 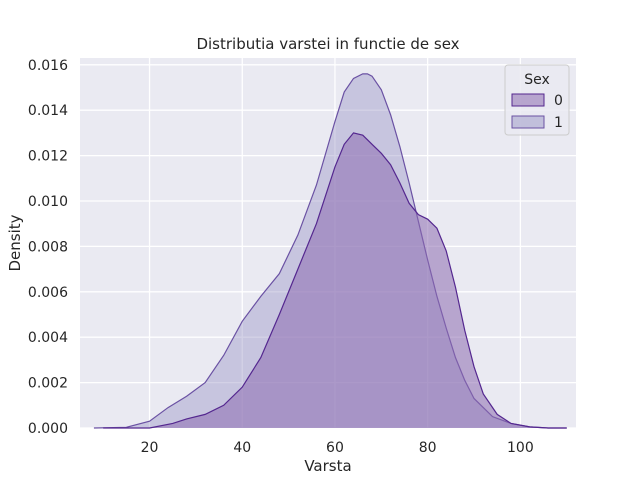 I want to click on y-axis-label: Density, so click(x=15, y=242).